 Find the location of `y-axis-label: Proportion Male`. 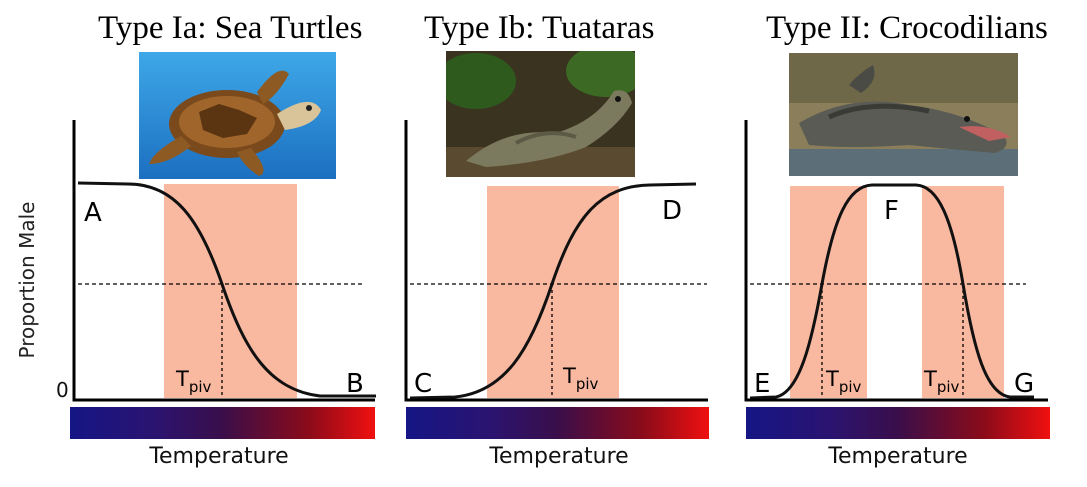

y-axis-label: Proportion Male is located at coordinates (27, 280).